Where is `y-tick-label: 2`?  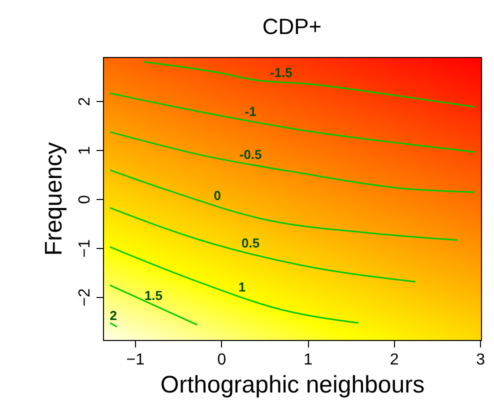
y-tick-label: 2 is located at coordinates (85, 101).